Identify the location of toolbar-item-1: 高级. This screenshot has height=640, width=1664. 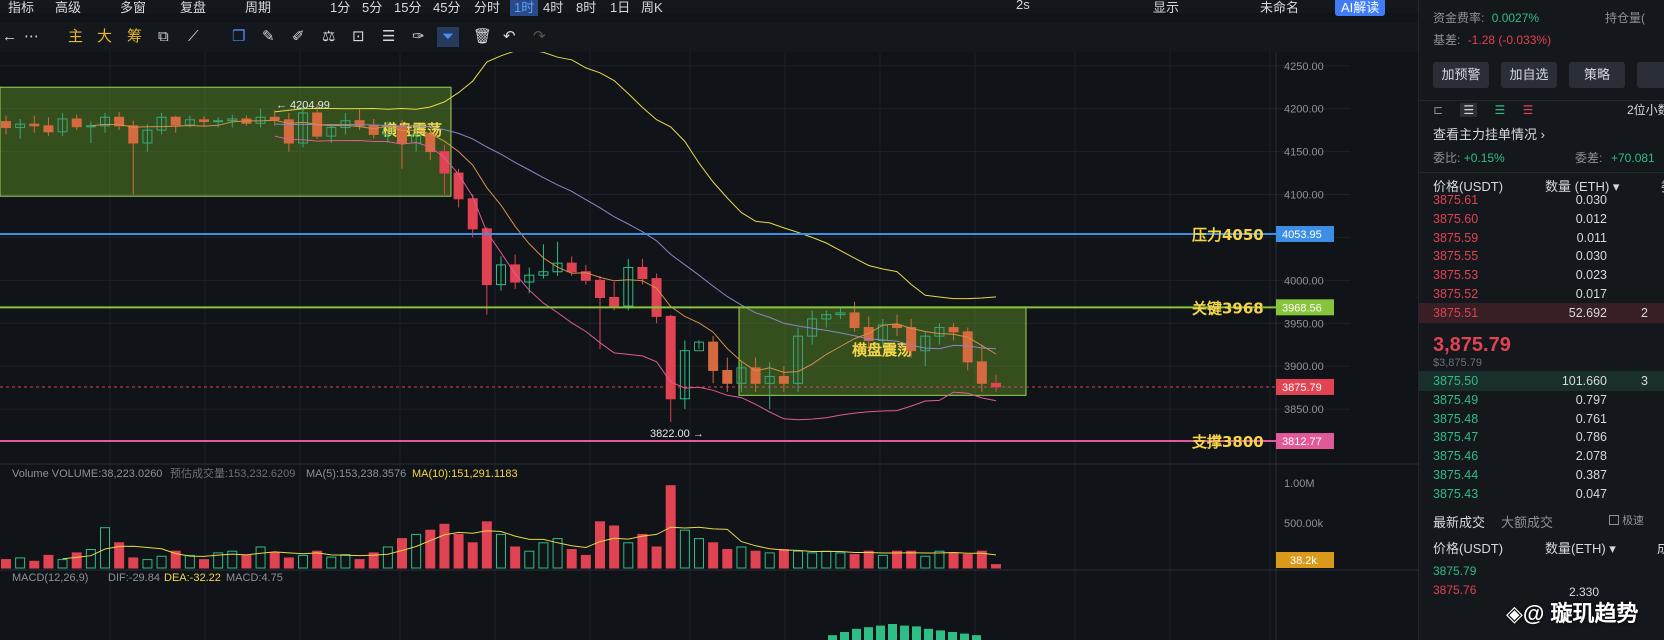
(68, 7).